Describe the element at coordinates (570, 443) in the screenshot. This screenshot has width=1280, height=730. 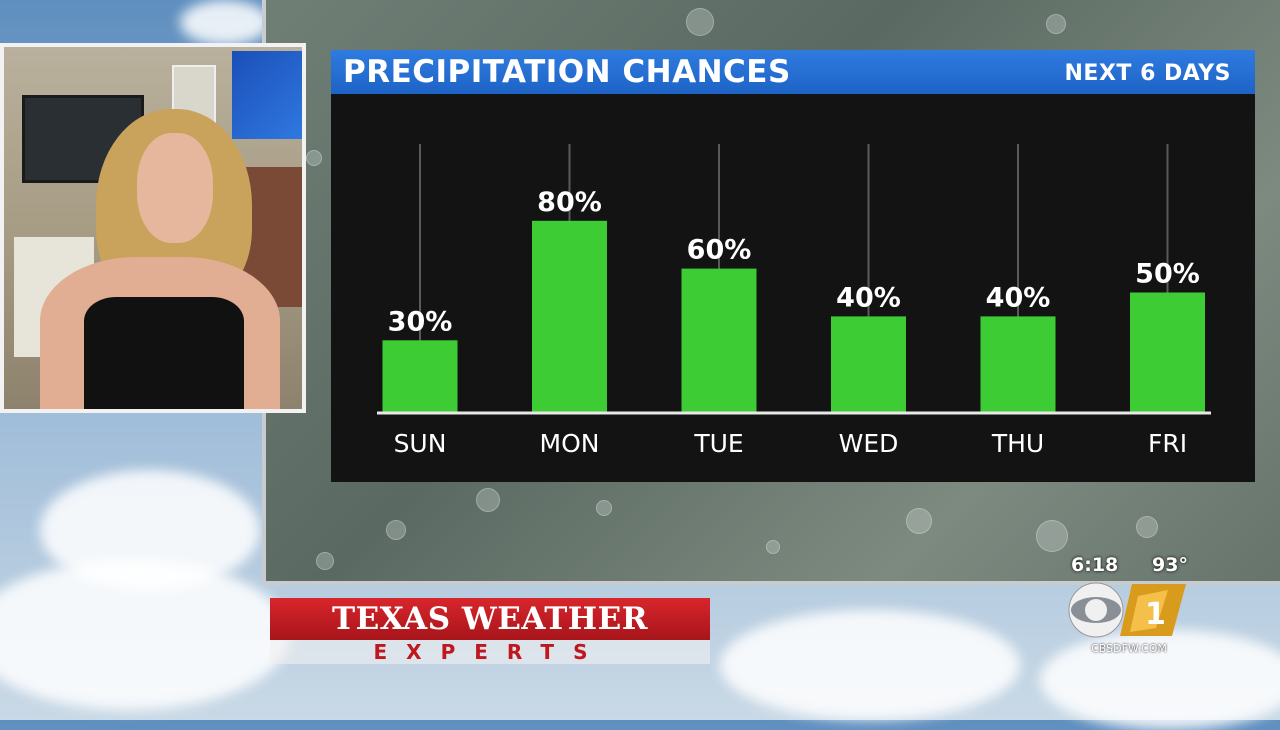
I see `x-tick-label-mon: MON` at that location.